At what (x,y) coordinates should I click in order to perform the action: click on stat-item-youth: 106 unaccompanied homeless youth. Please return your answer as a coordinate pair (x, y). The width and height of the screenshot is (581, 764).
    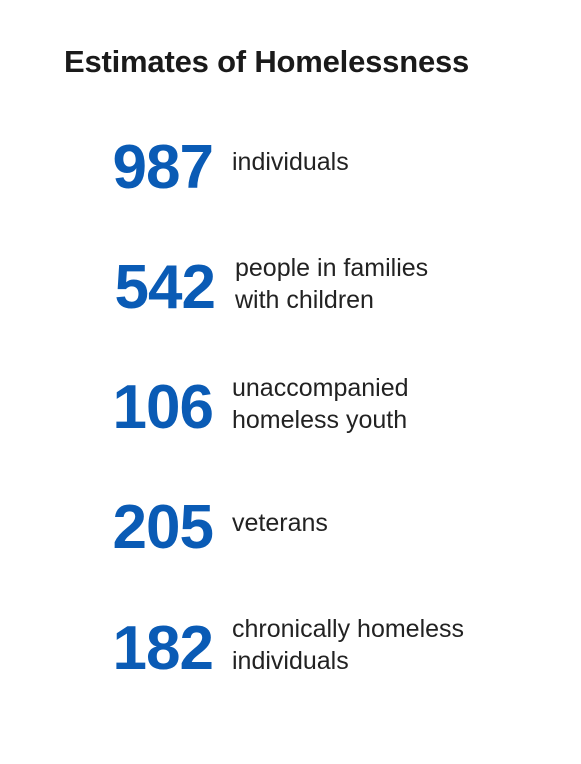
    Looking at the image, I should click on (290, 417).